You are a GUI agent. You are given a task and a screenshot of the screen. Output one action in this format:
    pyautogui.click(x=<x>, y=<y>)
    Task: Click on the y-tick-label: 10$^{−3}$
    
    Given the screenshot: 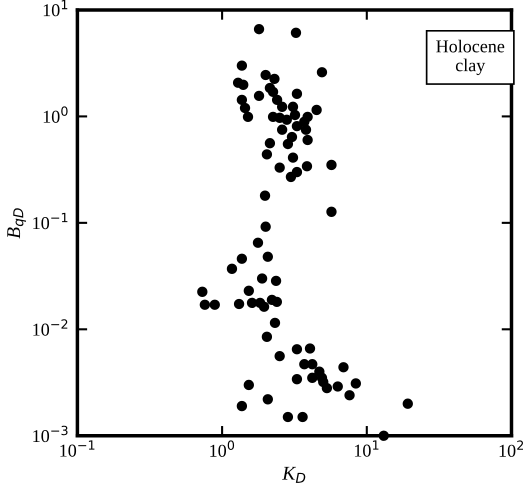 What is the action you would take?
    pyautogui.click(x=50, y=434)
    